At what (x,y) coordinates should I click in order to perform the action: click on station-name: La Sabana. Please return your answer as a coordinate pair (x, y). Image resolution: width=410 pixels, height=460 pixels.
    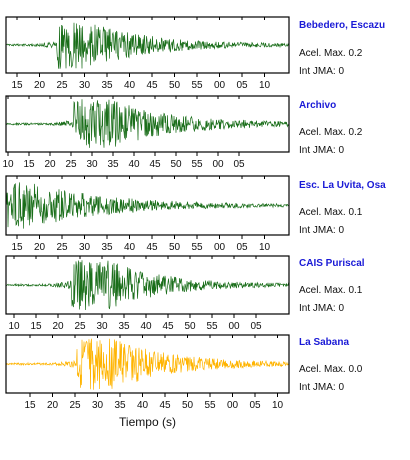
    Looking at the image, I should click on (324, 342).